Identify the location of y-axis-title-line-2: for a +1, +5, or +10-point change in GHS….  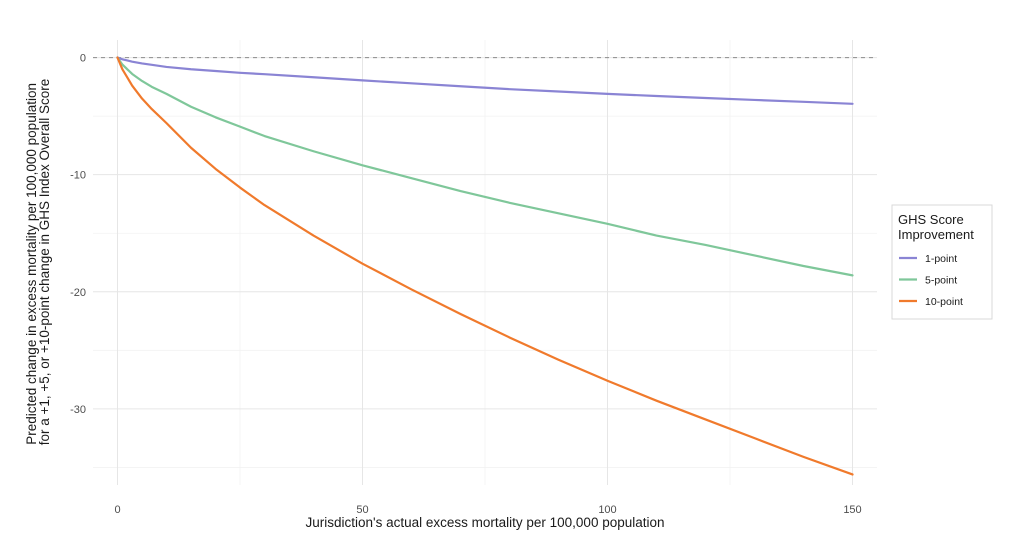
(44, 262).